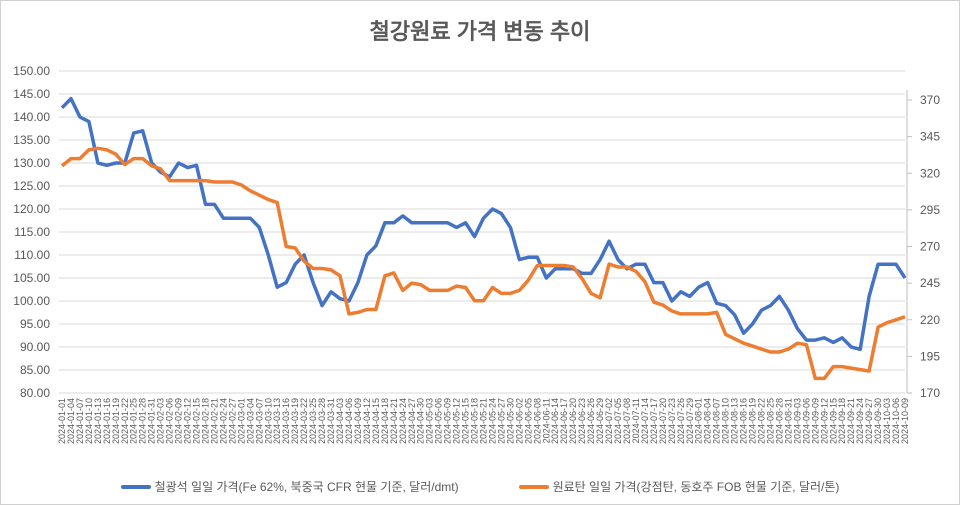  I want to click on y-left-tick-label: 140.00, so click(31, 117).